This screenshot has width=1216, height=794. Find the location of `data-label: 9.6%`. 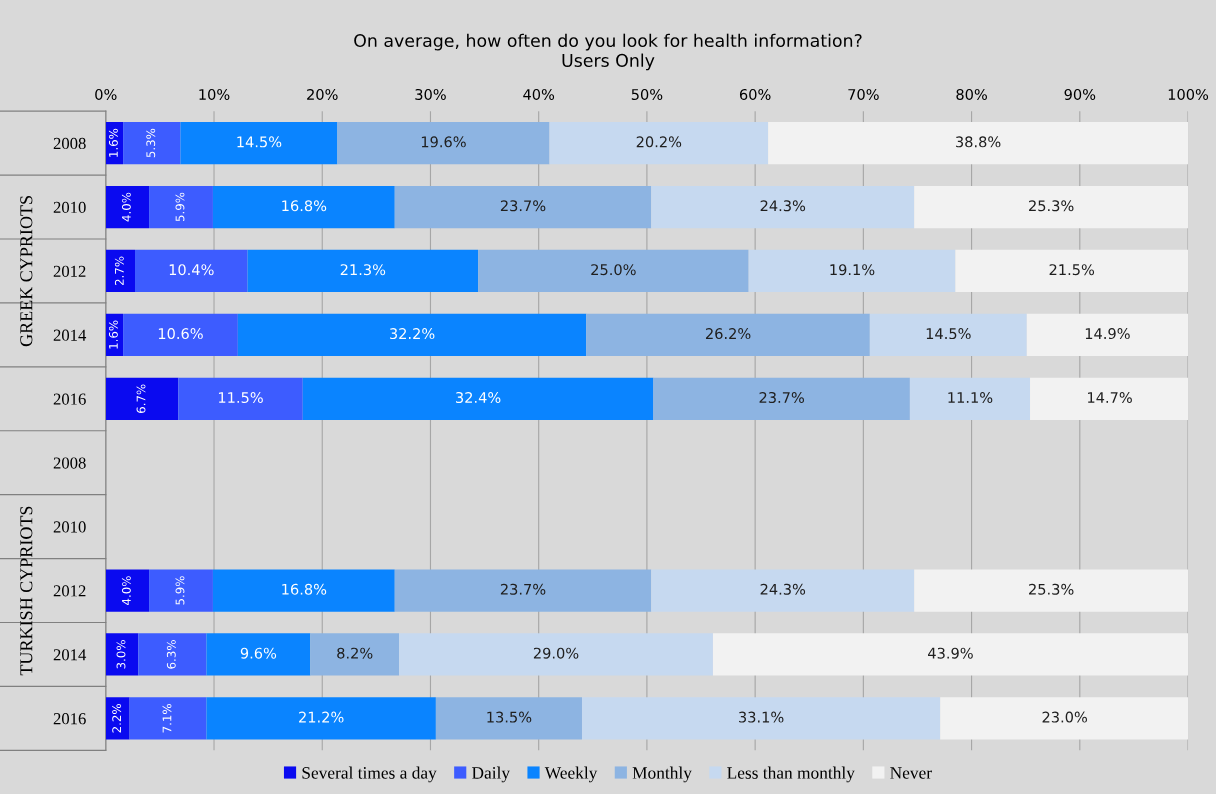

data-label: 9.6% is located at coordinates (258, 653).